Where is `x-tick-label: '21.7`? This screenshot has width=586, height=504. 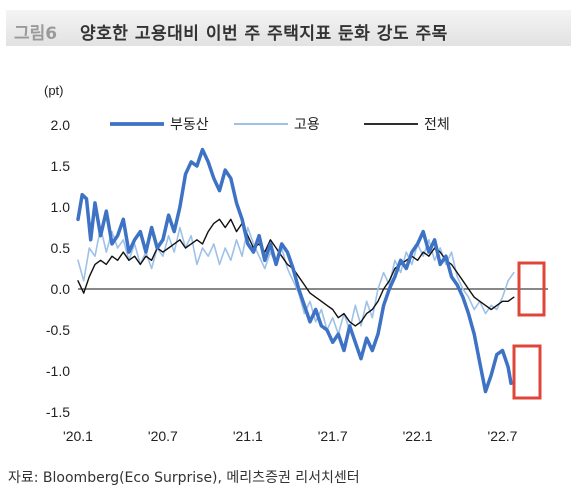
x-tick-label: '21.7 is located at coordinates (333, 436).